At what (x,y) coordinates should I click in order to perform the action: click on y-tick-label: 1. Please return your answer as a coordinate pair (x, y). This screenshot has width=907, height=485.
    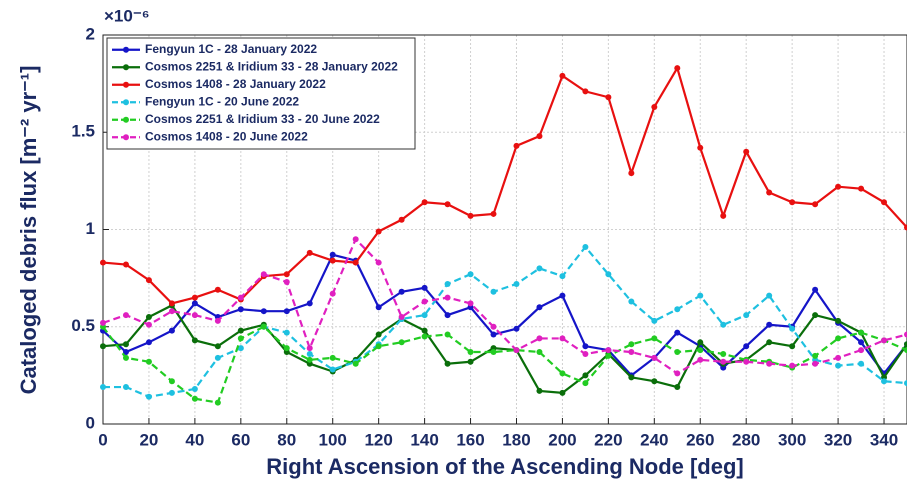
    Looking at the image, I should click on (90, 228).